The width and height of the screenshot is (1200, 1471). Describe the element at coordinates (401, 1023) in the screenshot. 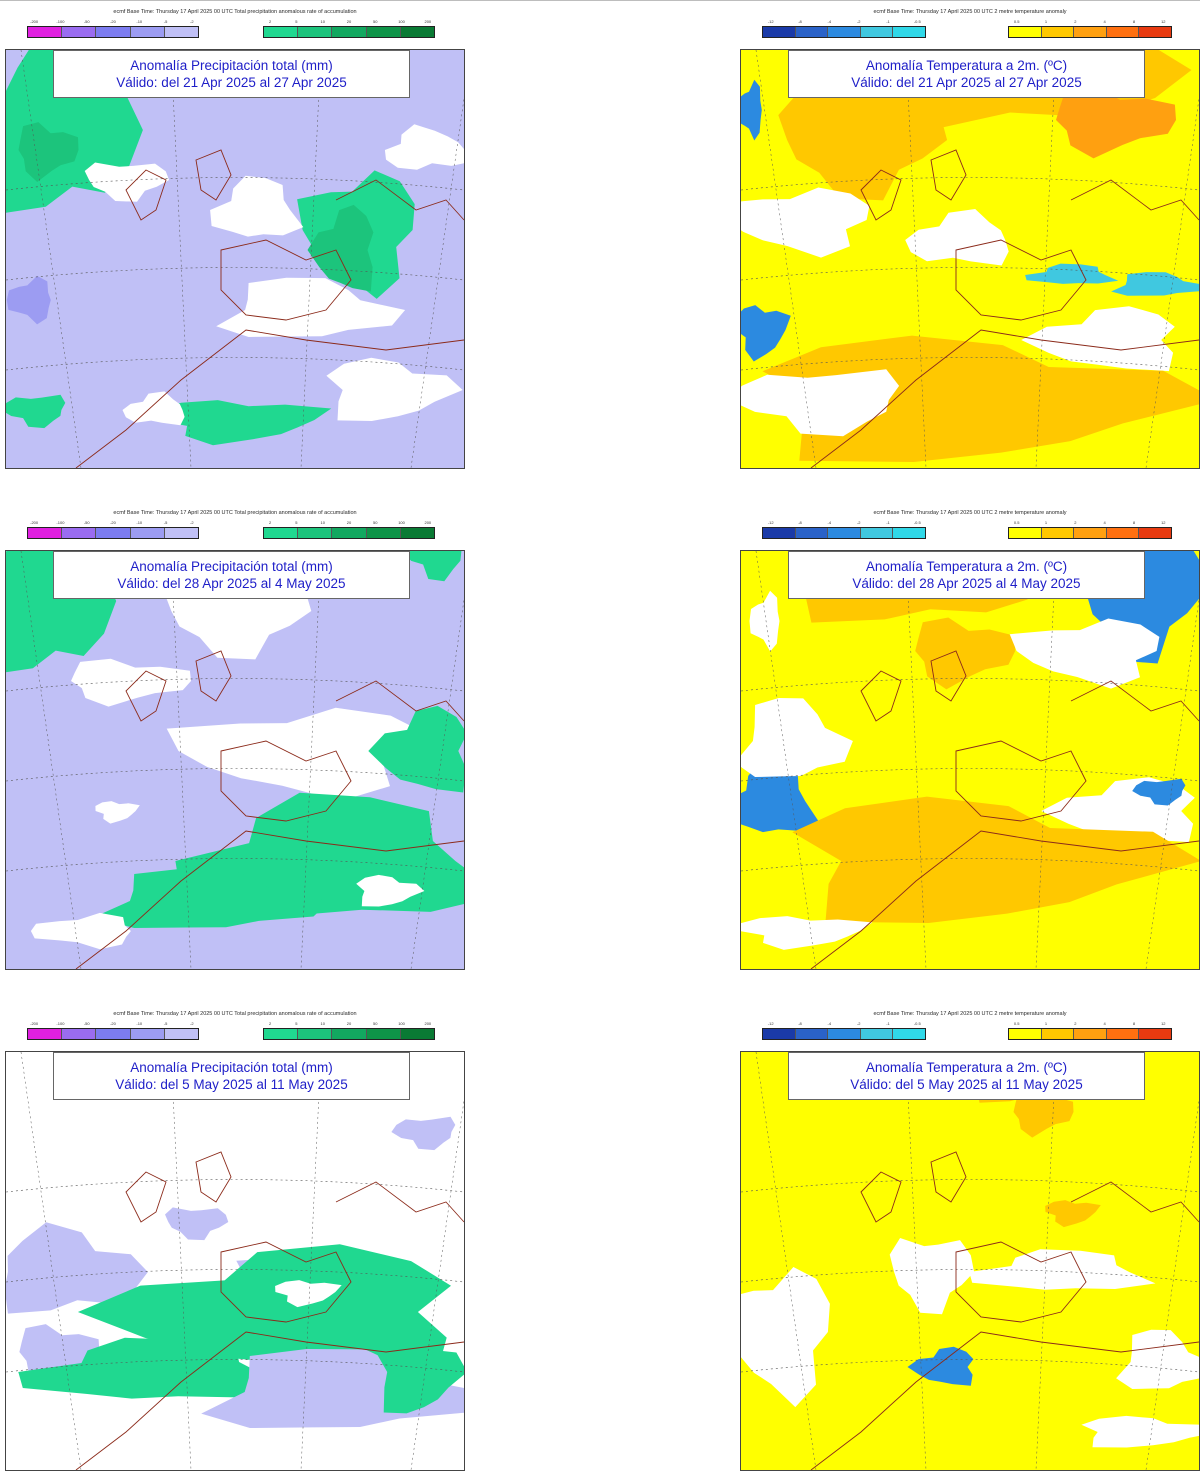

I see `colorbar-tick-label: 100` at that location.